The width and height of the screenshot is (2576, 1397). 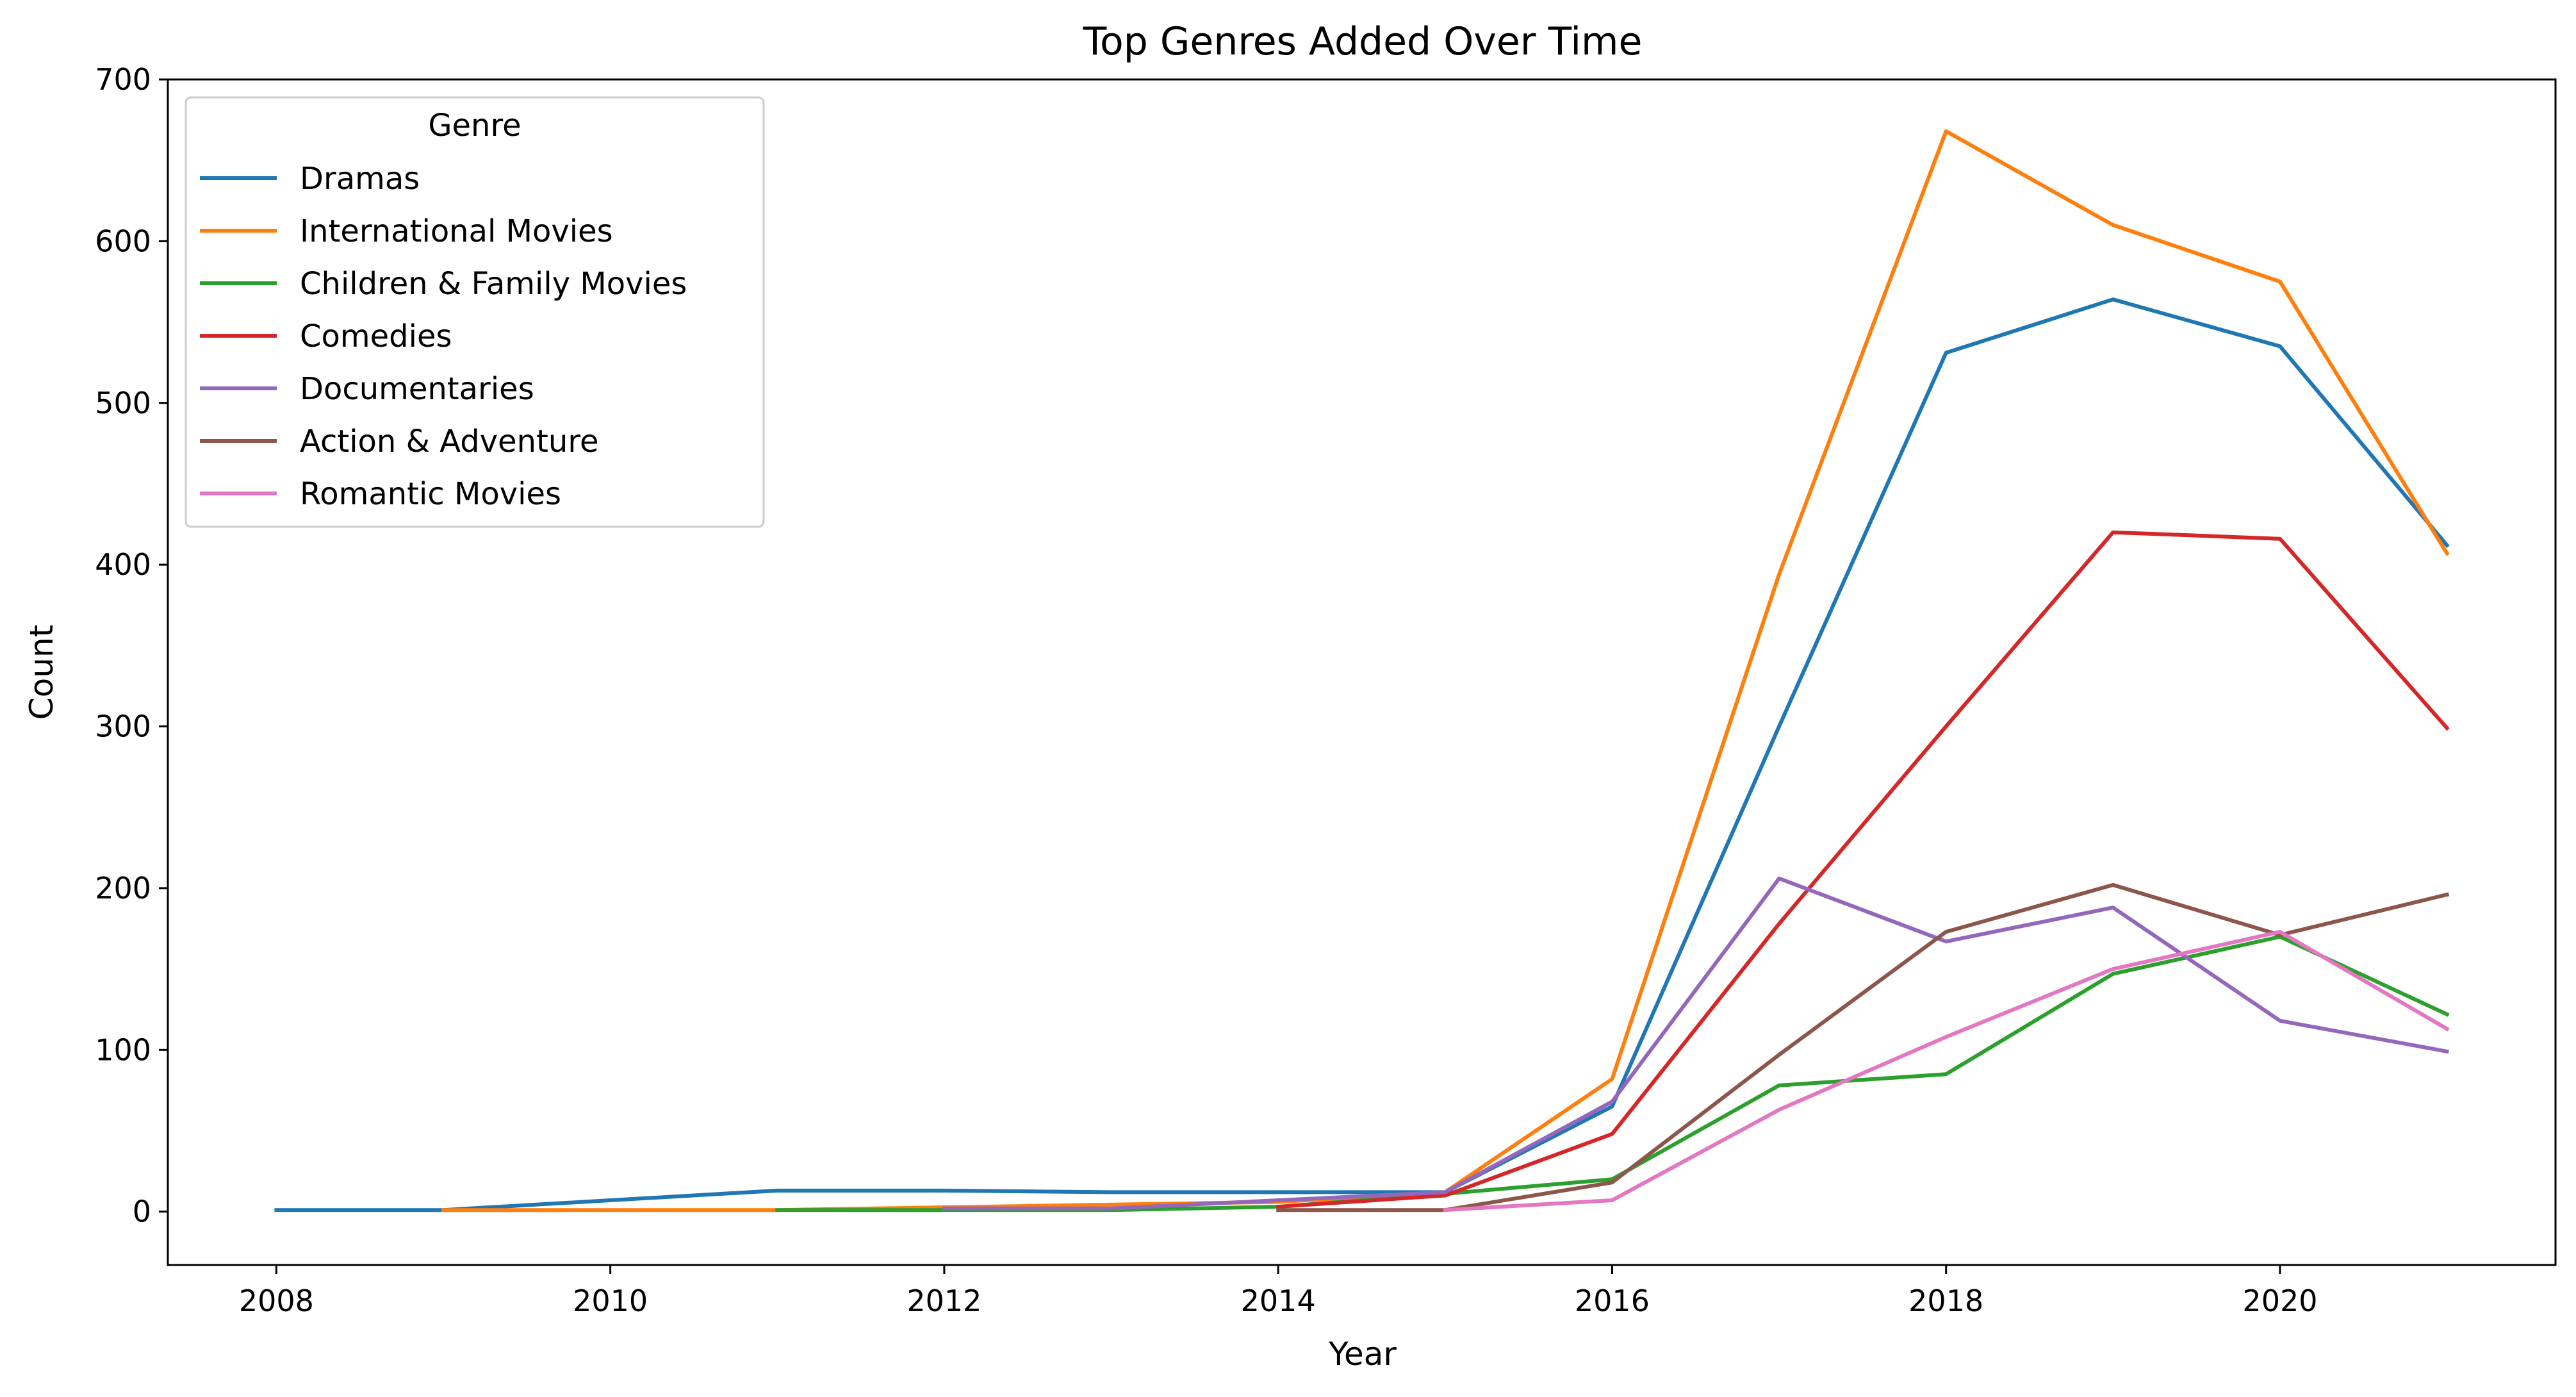 What do you see at coordinates (449, 441) in the screenshot?
I see `legend-label: Action & Adventure` at bounding box center [449, 441].